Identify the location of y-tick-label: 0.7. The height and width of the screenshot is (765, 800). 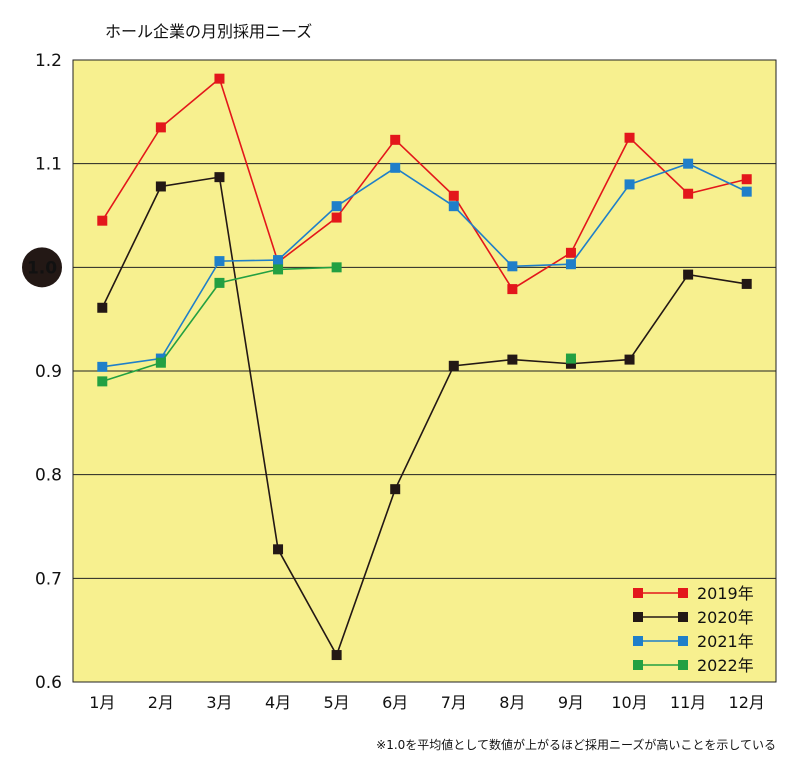
(48, 579).